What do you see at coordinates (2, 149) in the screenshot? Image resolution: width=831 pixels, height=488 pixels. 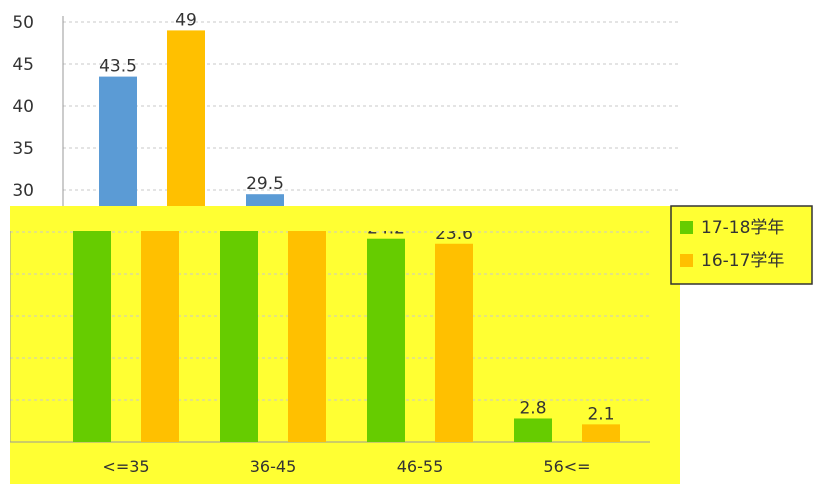 I see `overlay-y-tick-label: 35` at bounding box center [2, 149].